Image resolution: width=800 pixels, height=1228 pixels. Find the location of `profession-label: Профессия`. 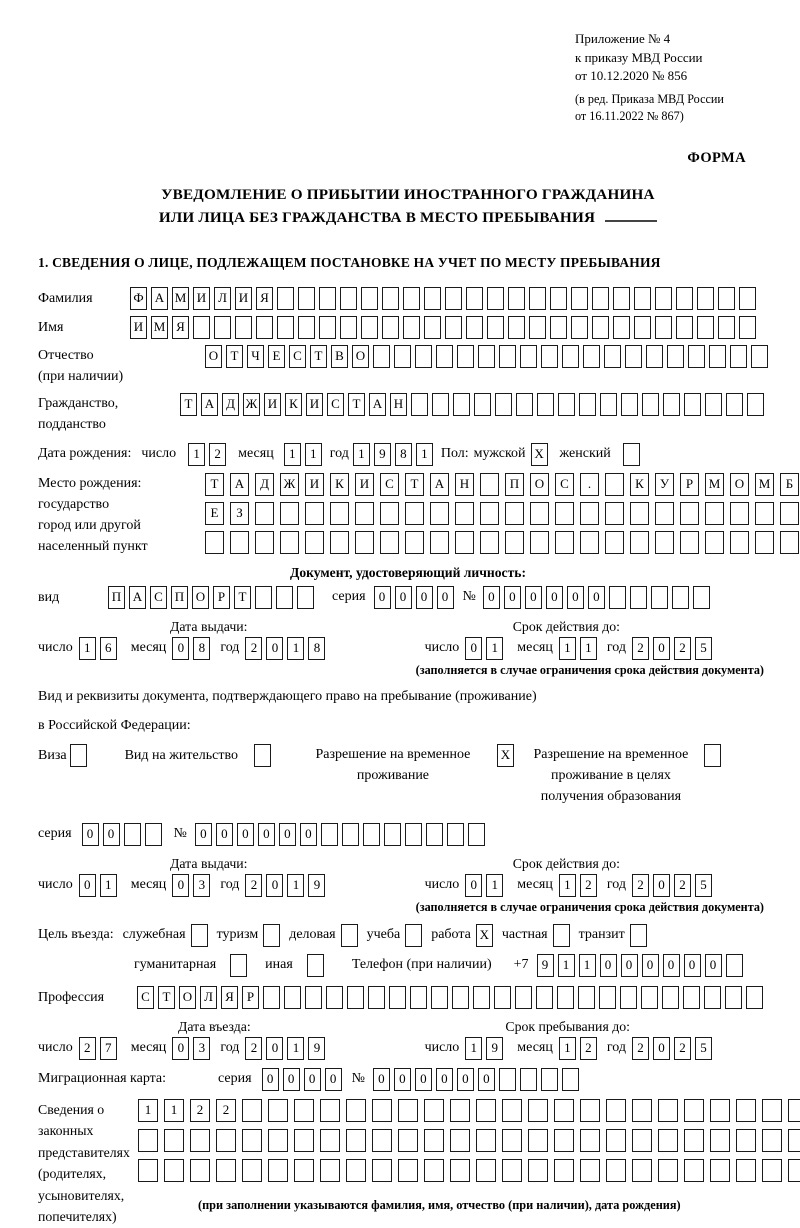

profession-label: Профессия is located at coordinates (71, 997).